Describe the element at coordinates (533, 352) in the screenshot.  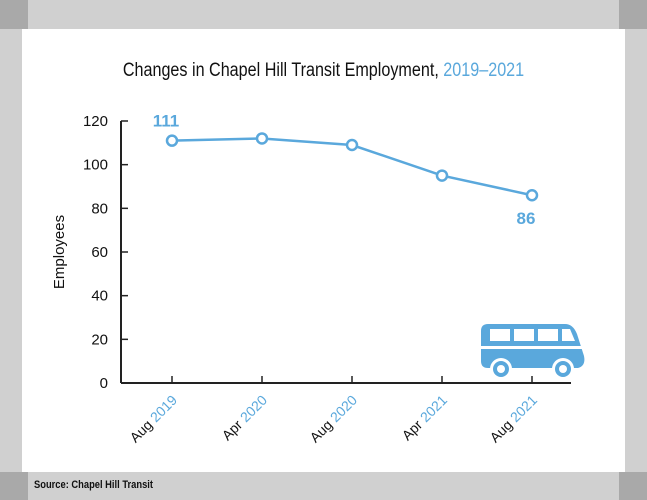
I see `bus-icon` at that location.